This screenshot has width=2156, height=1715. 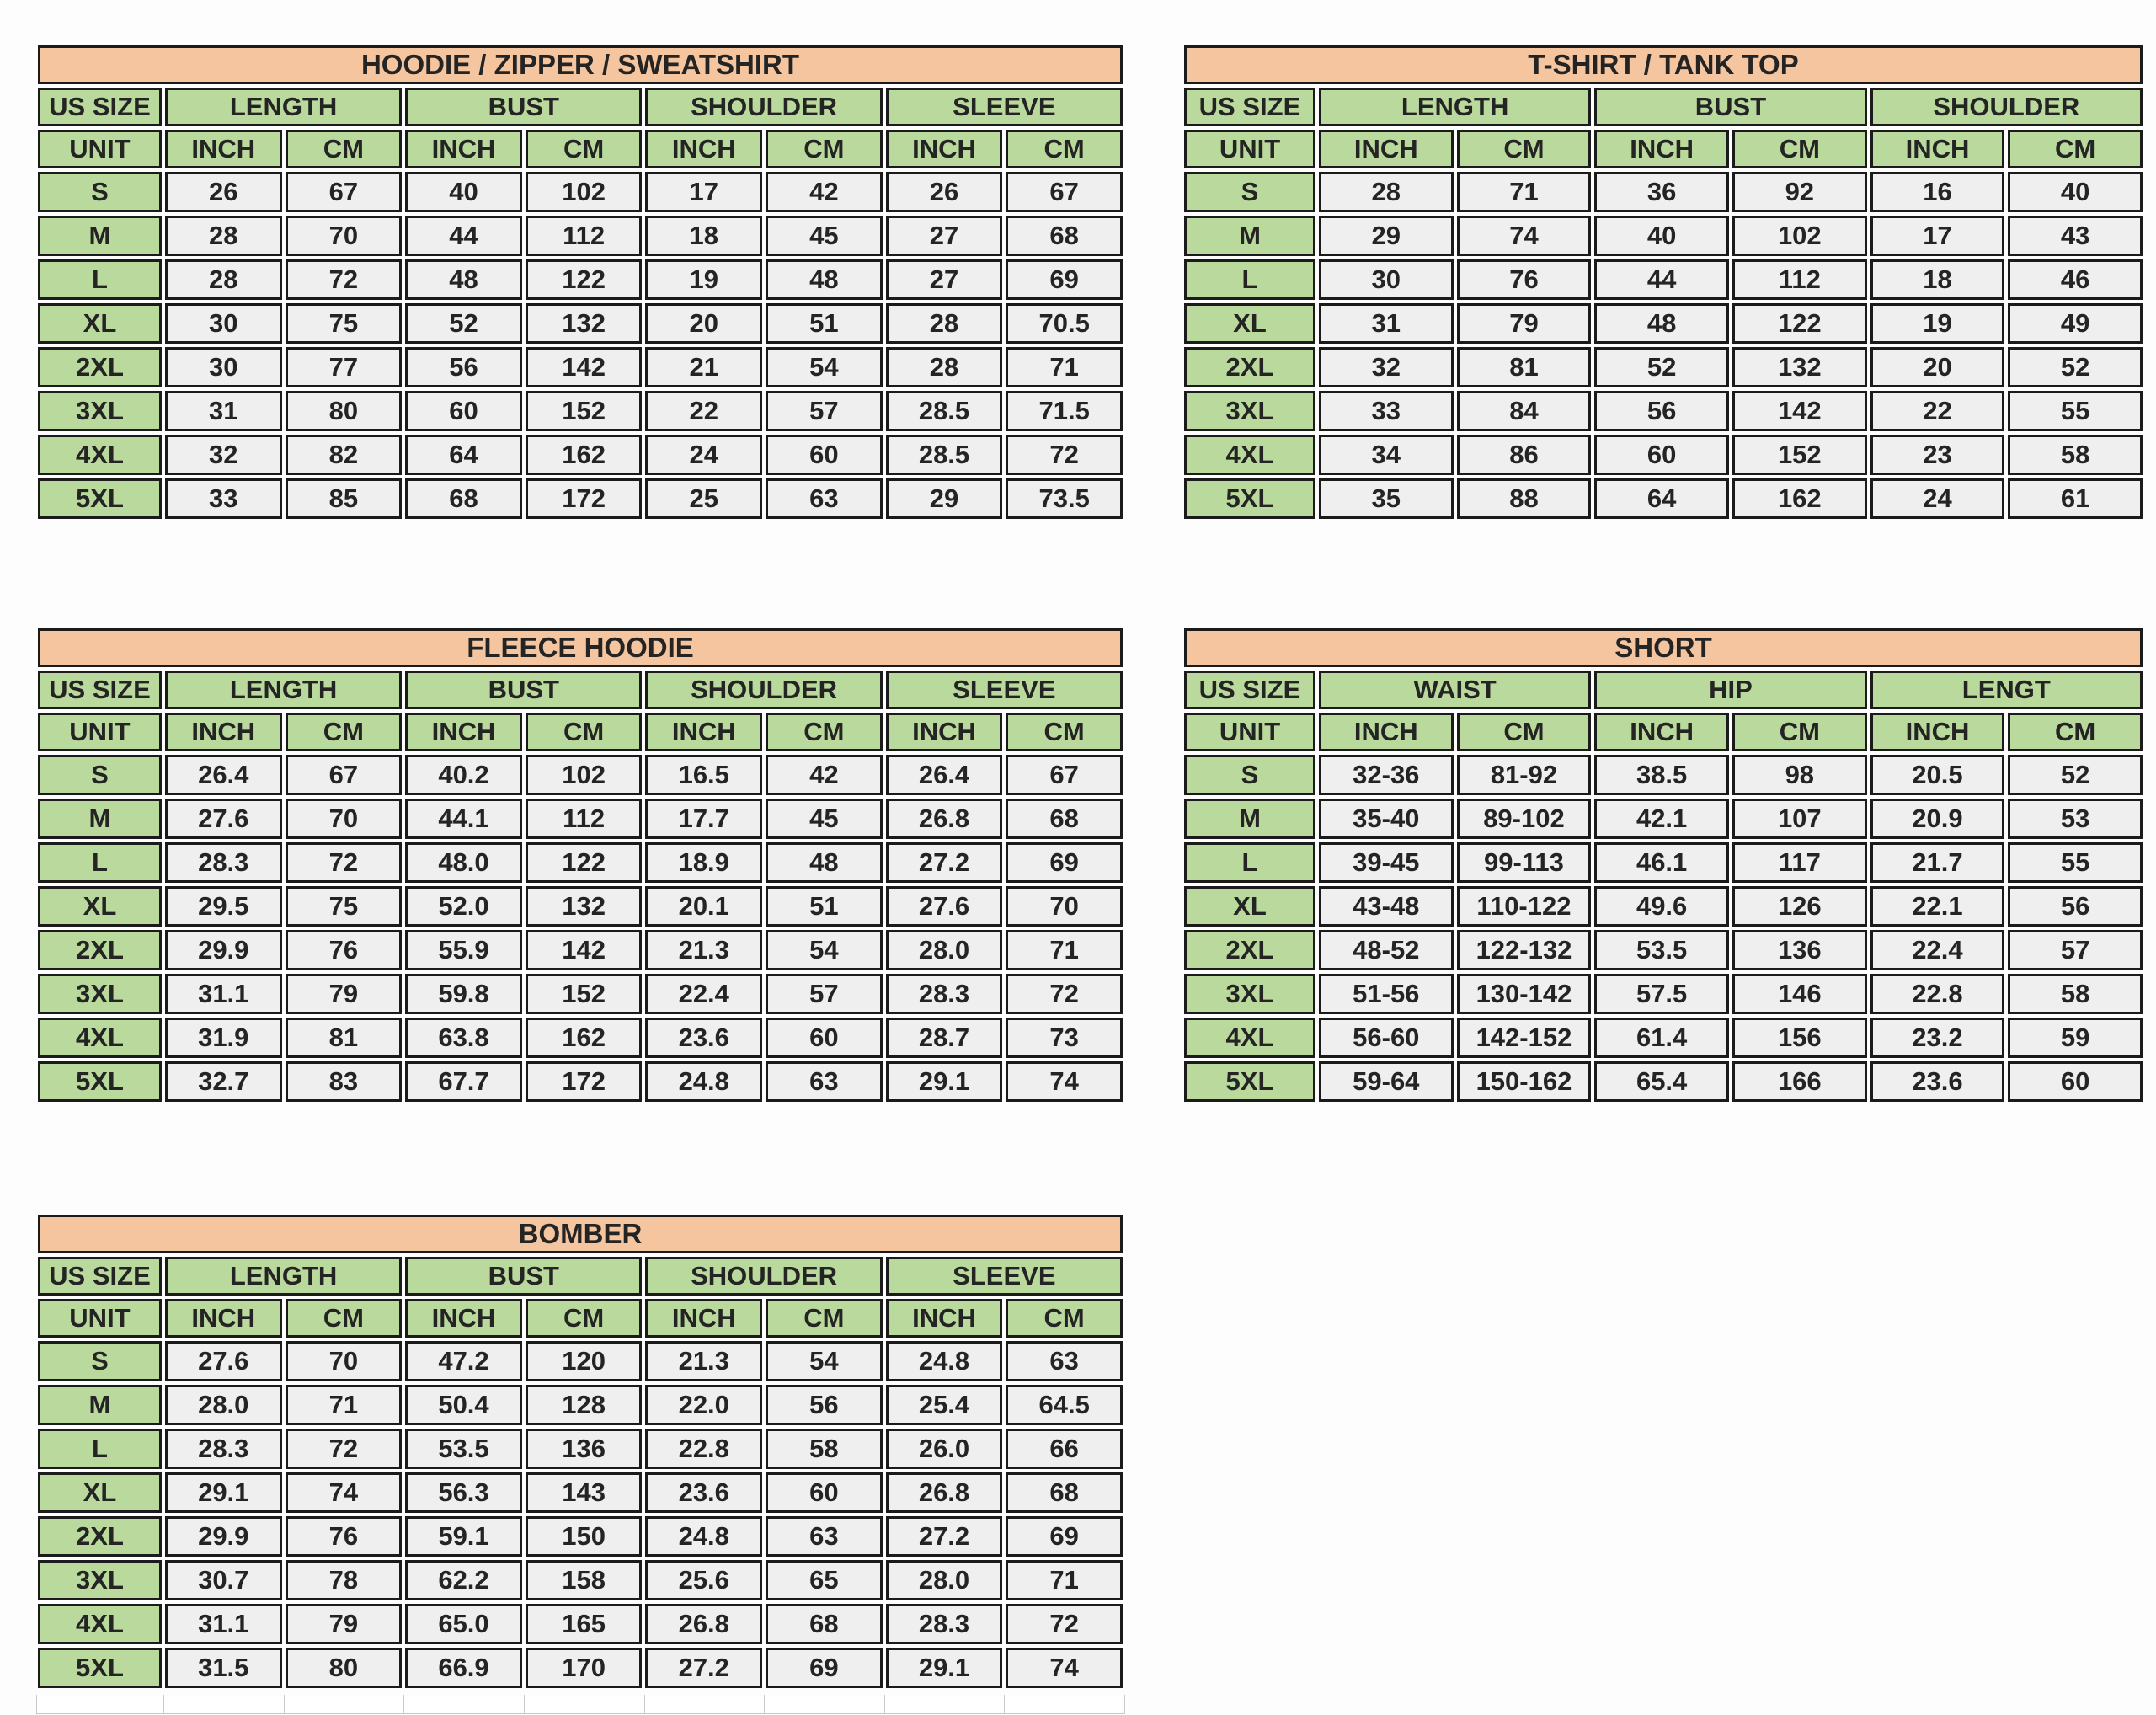 What do you see at coordinates (223, 1449) in the screenshot?
I see `measurement-value: 28.3` at bounding box center [223, 1449].